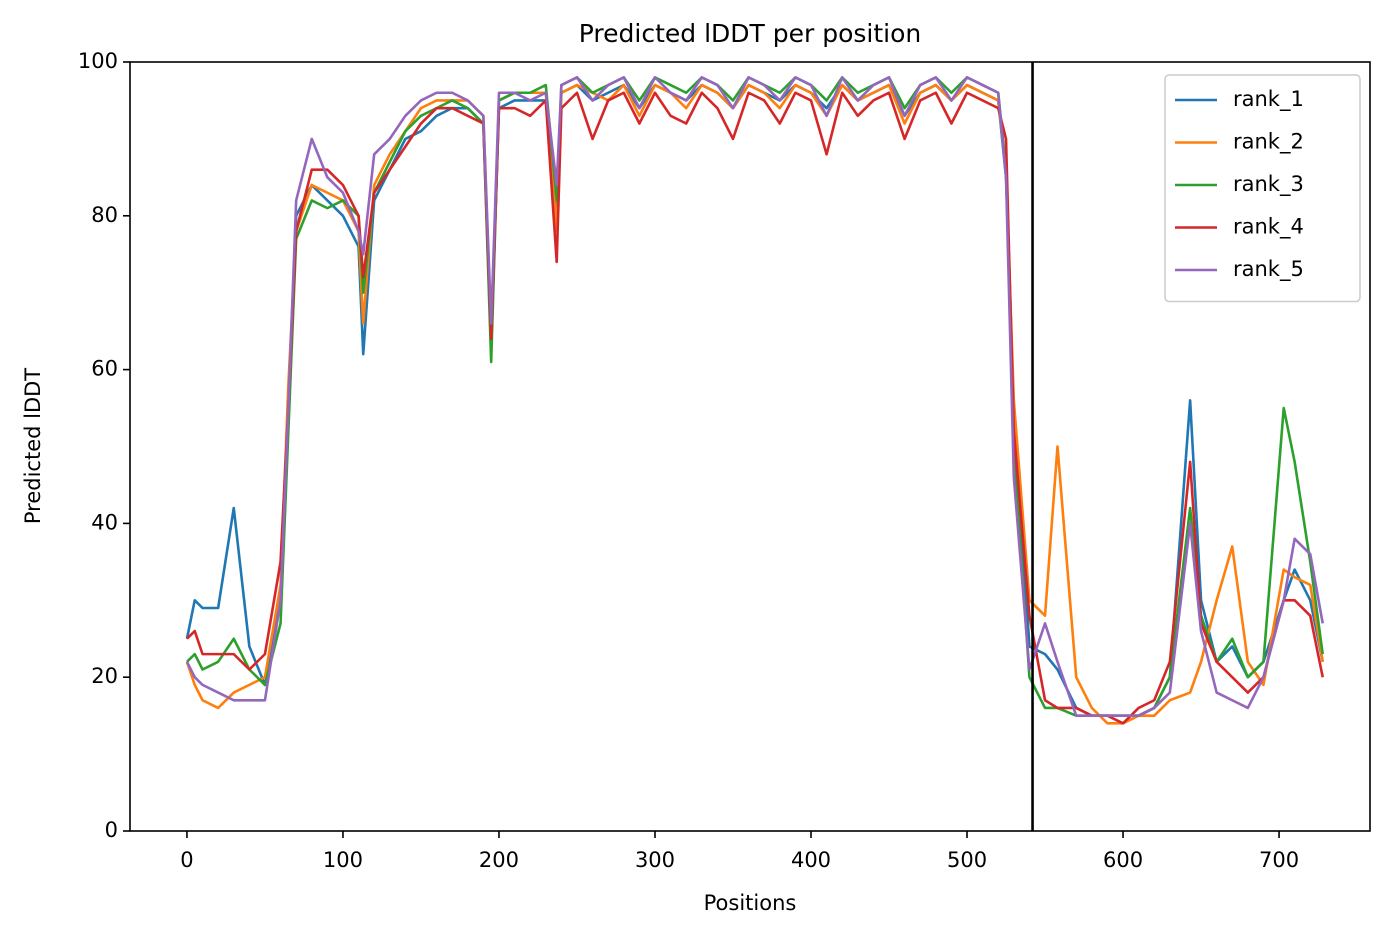  What do you see at coordinates (750, 903) in the screenshot?
I see `x-axis-label: Positions` at bounding box center [750, 903].